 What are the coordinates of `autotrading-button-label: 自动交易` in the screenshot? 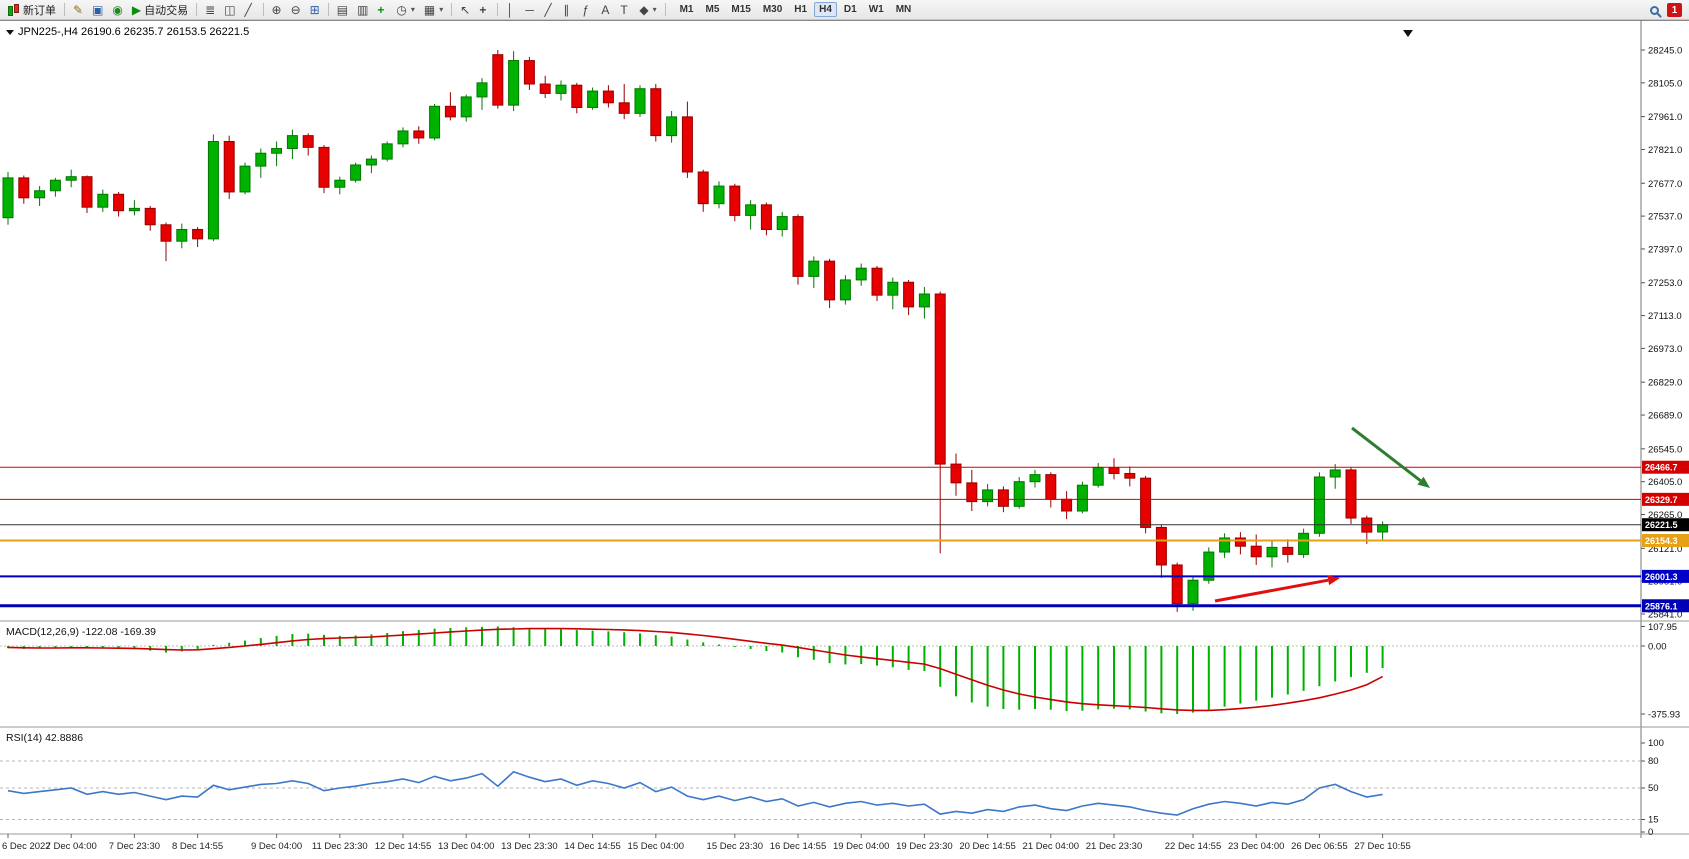 It's located at (166, 10).